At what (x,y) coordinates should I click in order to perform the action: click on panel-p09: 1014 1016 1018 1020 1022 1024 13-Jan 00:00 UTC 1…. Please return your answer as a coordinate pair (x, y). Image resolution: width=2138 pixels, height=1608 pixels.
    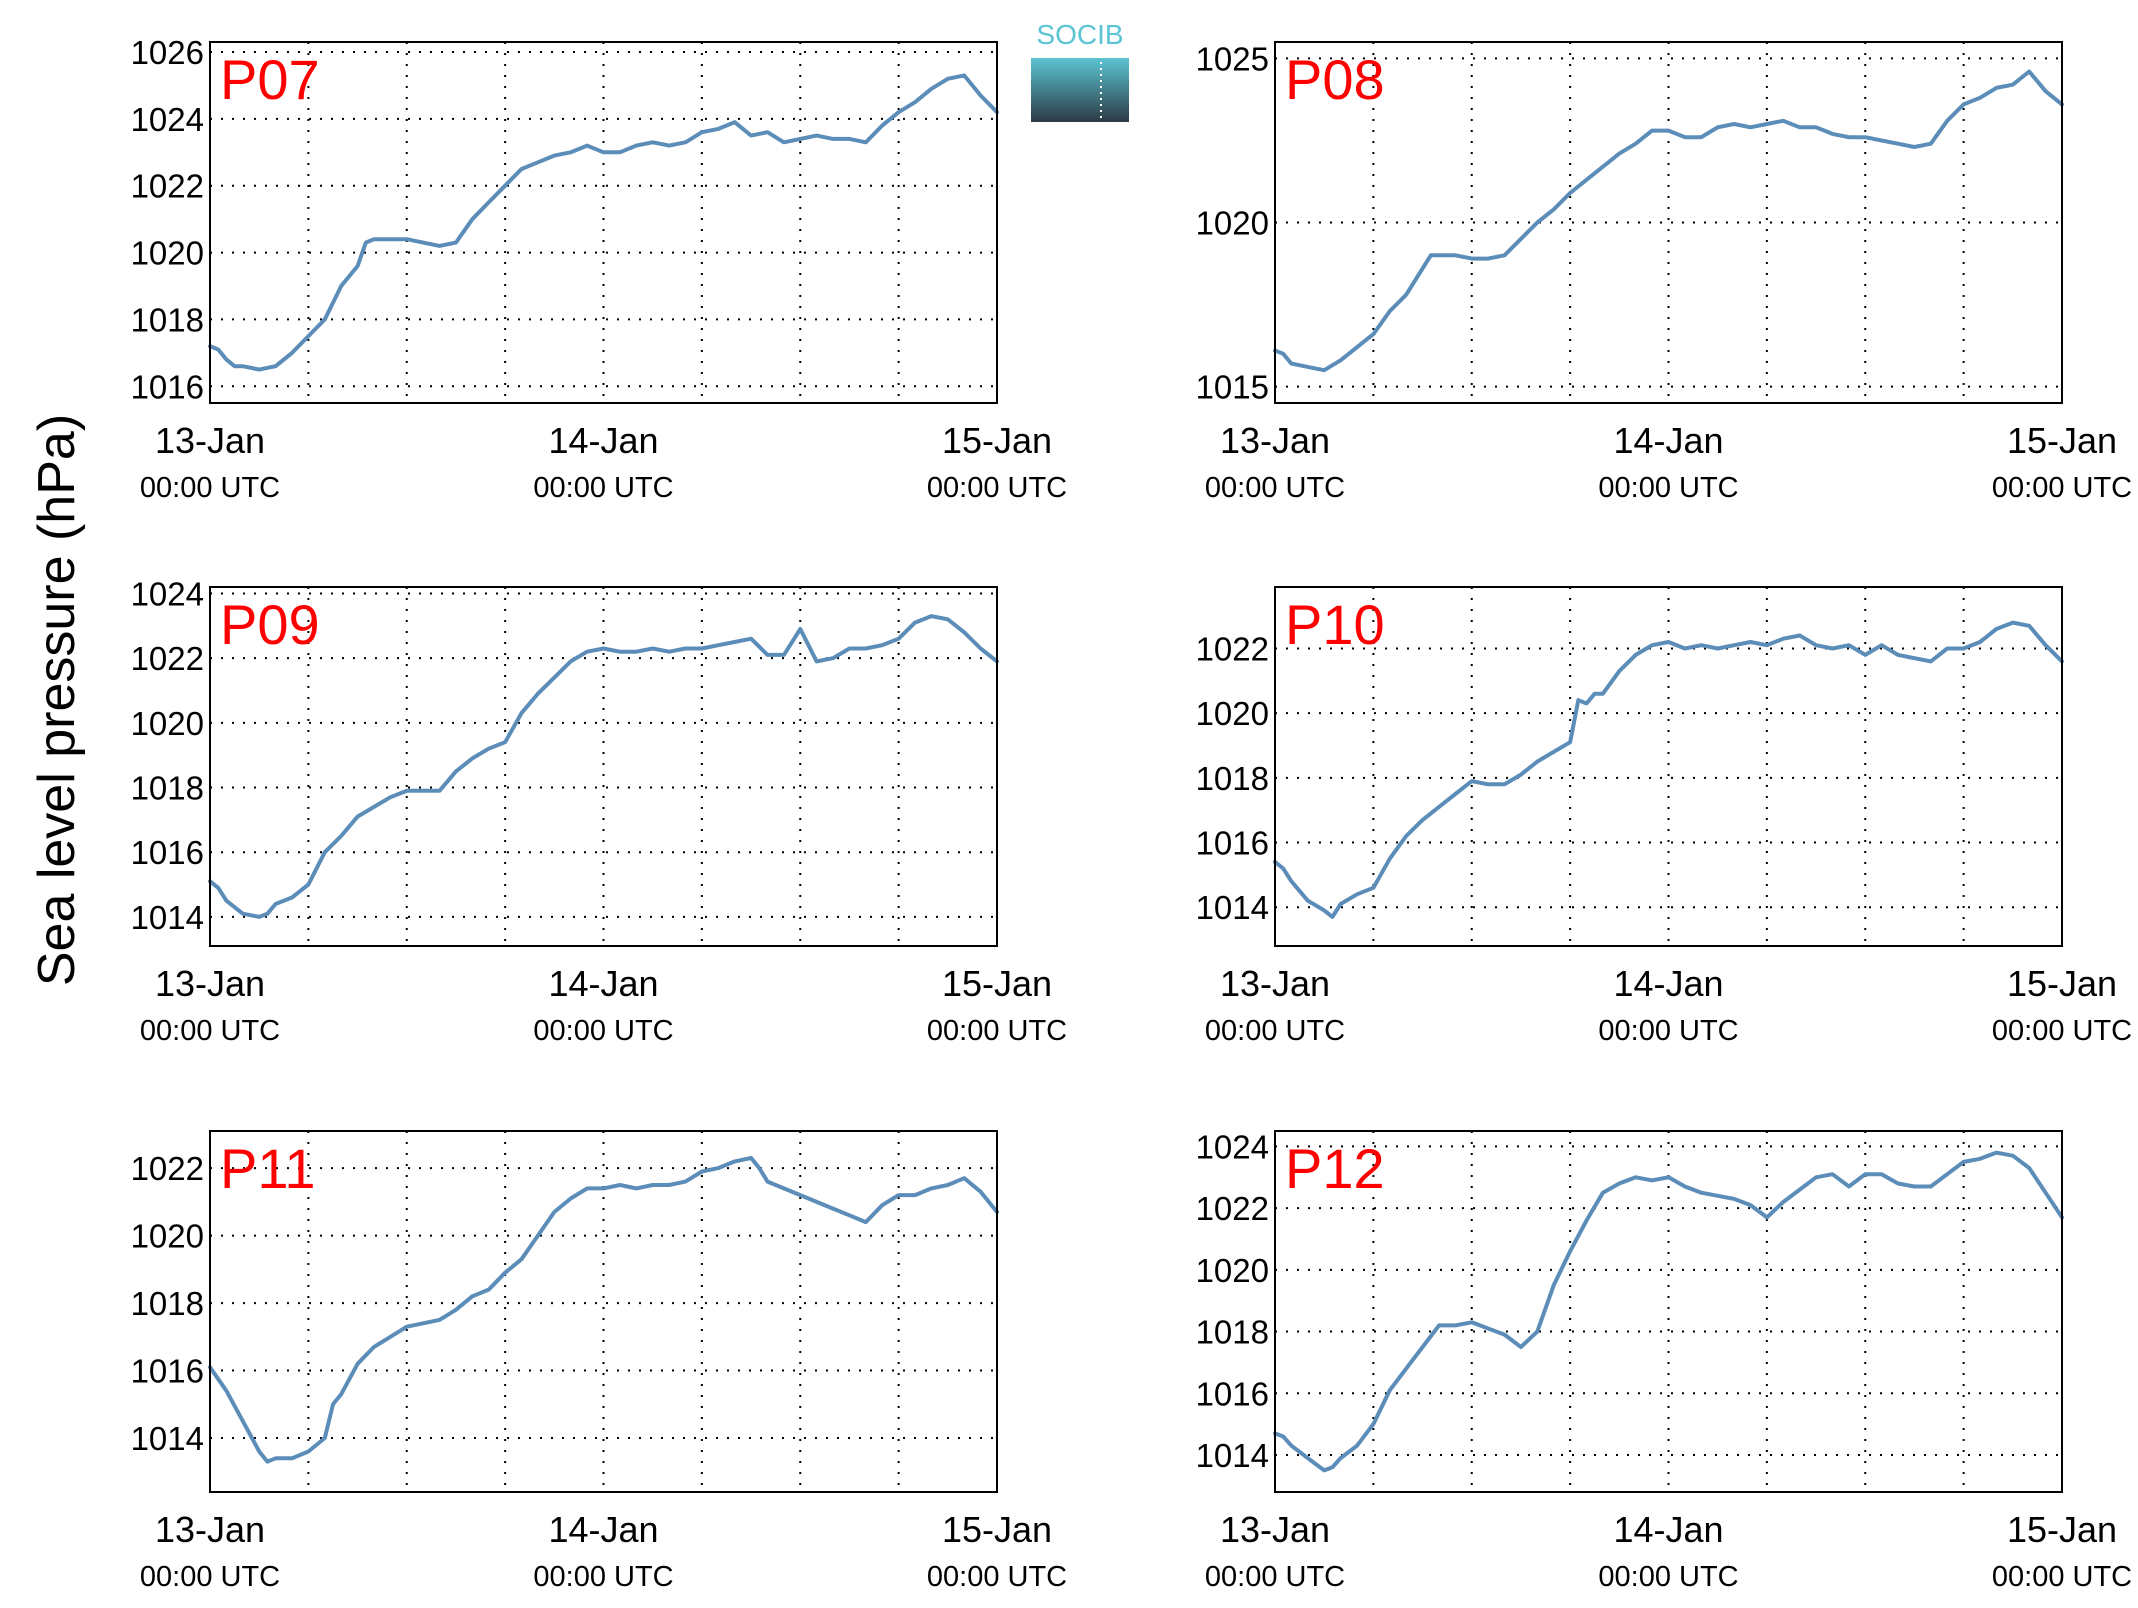
    Looking at the image, I should click on (599, 811).